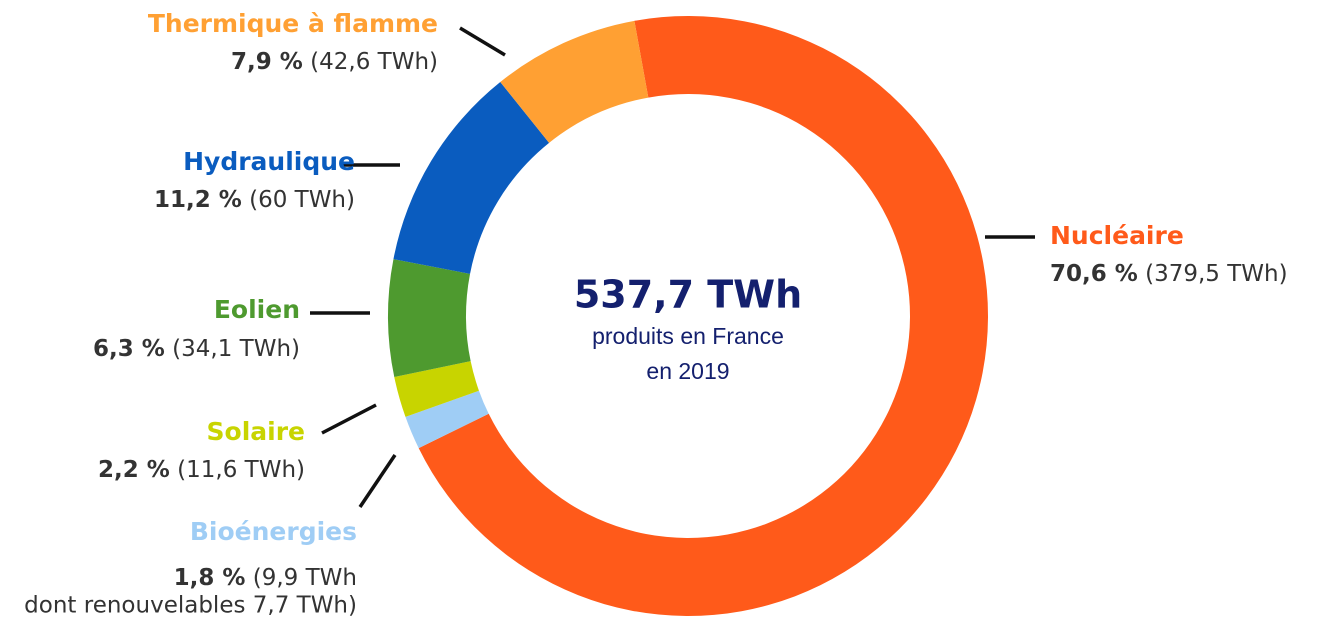 The image size is (1328, 622). Describe the element at coordinates (1094, 274) in the screenshot. I see `percent-label: 70,6 %` at that location.